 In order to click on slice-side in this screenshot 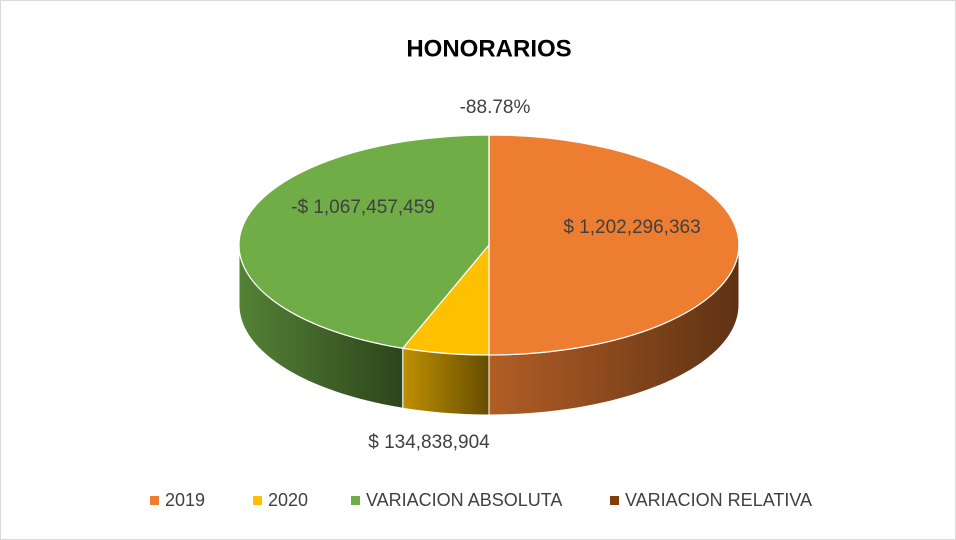, I will do `click(446, 381)`.